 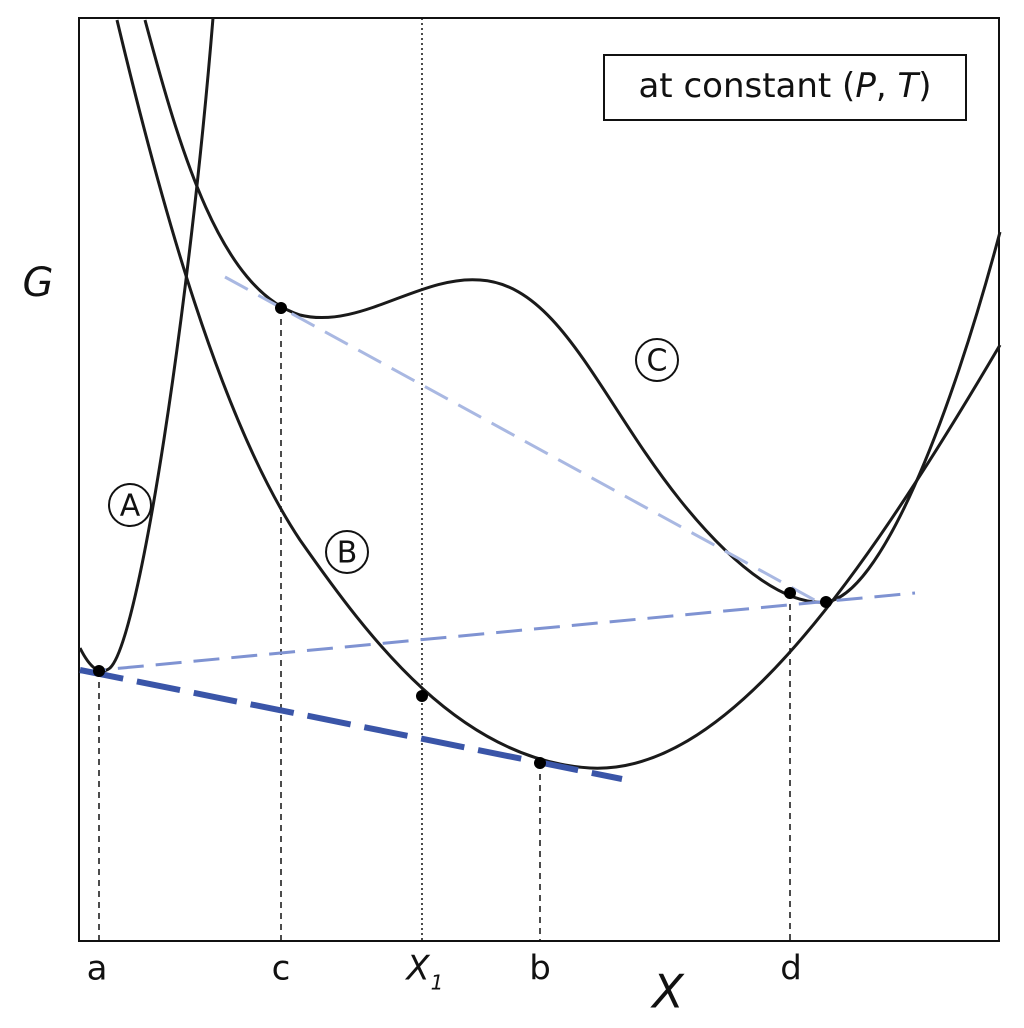 I want to click on curve-label: A, so click(x=130, y=506).